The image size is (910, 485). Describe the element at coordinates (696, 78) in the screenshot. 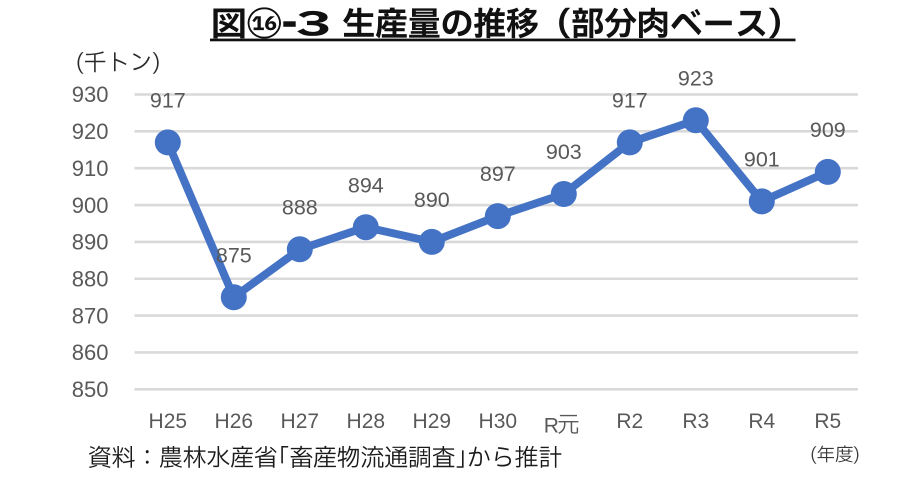

I see `svg-text: 923` at that location.